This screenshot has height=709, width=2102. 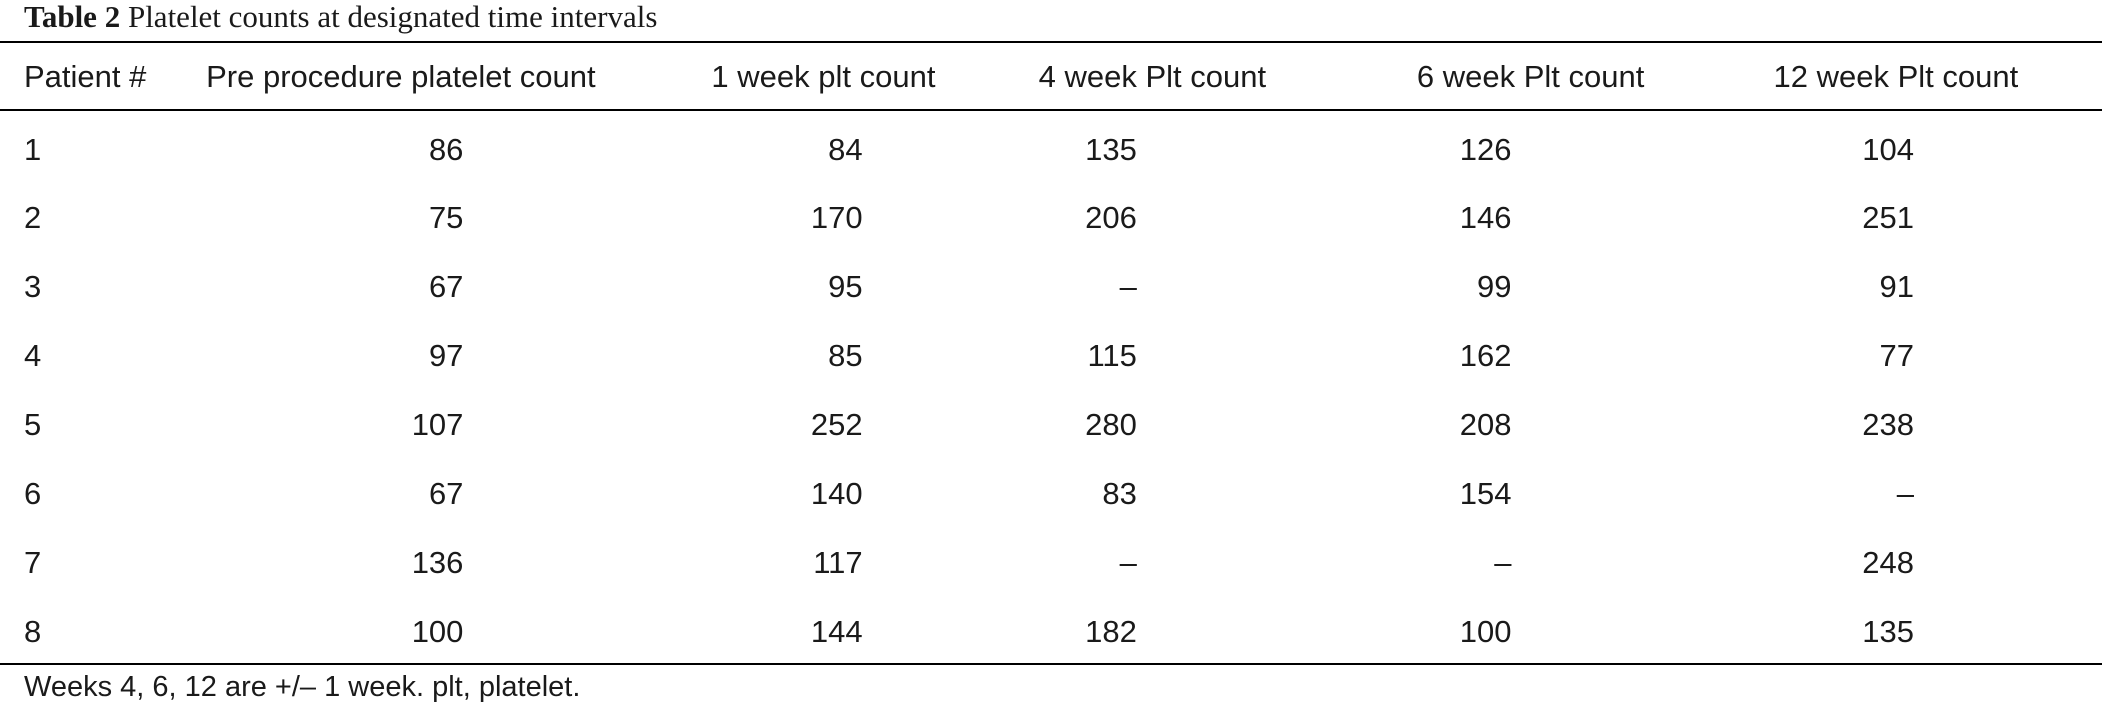 I want to click on pre-procedure-cell: 136, so click(x=437, y=562).